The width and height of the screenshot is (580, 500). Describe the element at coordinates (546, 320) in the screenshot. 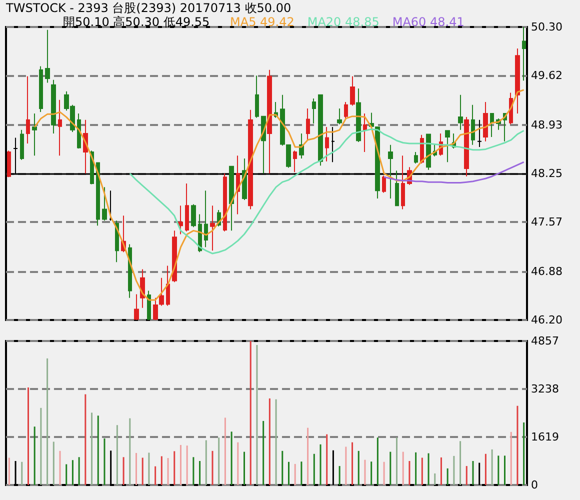

I see `y-tick-label: 46.20` at that location.